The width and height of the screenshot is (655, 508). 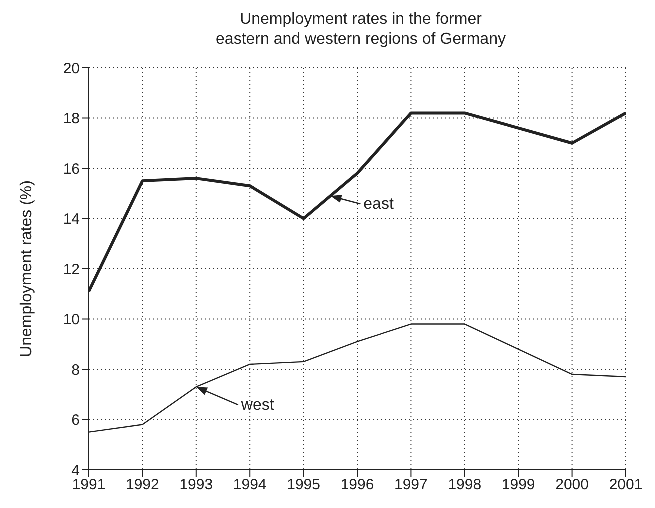 What do you see at coordinates (71, 320) in the screenshot?
I see `y-tick-label: 10` at bounding box center [71, 320].